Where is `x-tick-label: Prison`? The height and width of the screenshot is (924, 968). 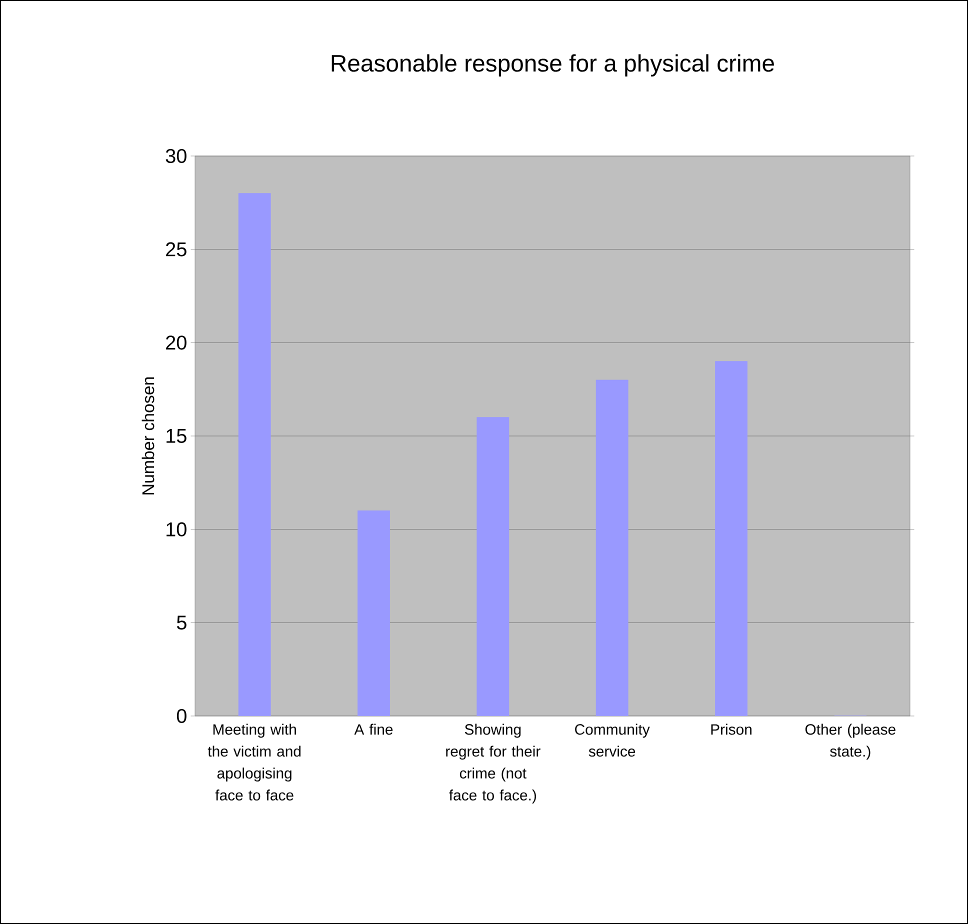
x-tick-label: Prison is located at coordinates (731, 729).